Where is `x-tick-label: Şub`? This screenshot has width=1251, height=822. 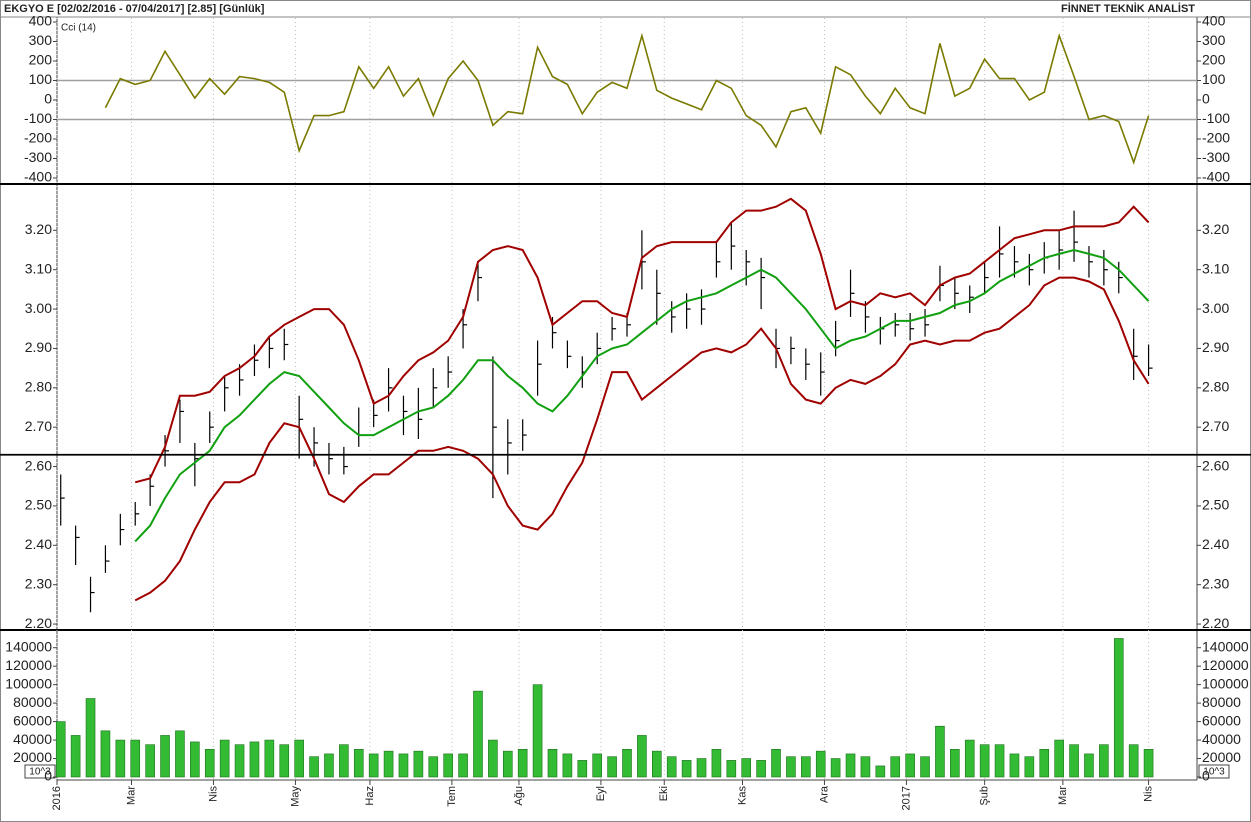 x-tick-label: Şub is located at coordinates (985, 796).